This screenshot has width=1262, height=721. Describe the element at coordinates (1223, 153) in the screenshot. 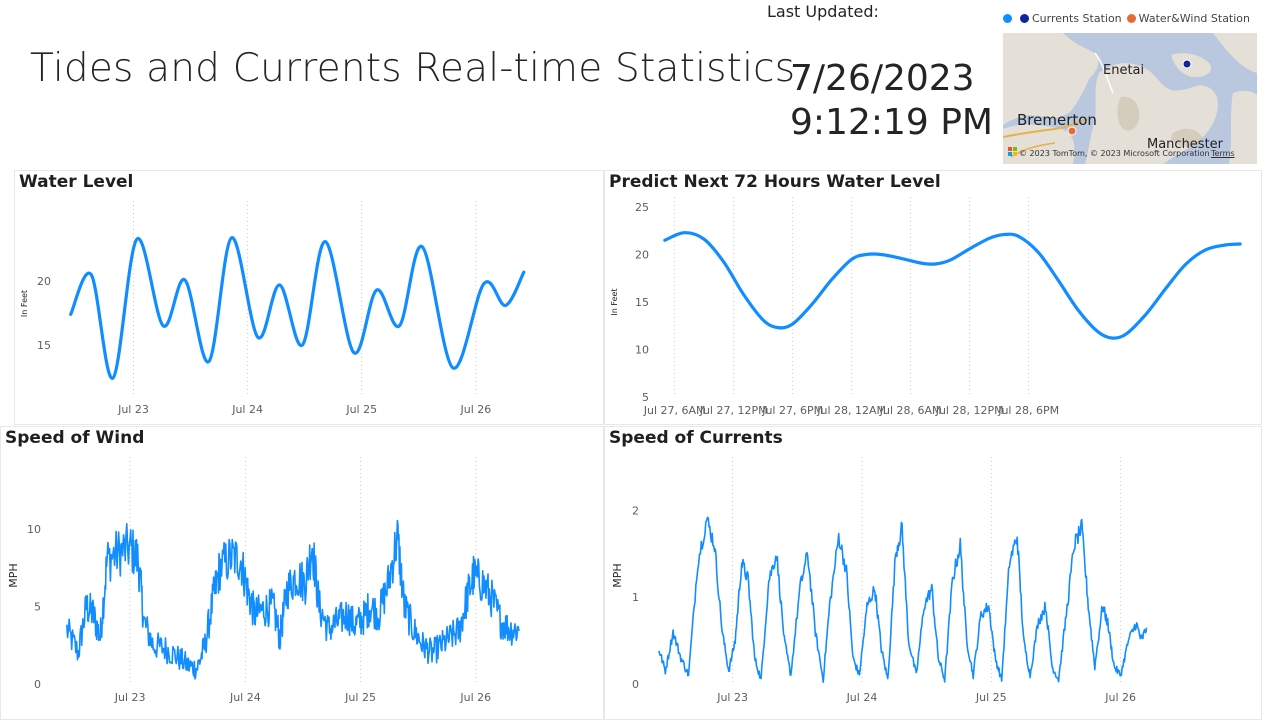

I see `map-terms-link: Terms` at that location.